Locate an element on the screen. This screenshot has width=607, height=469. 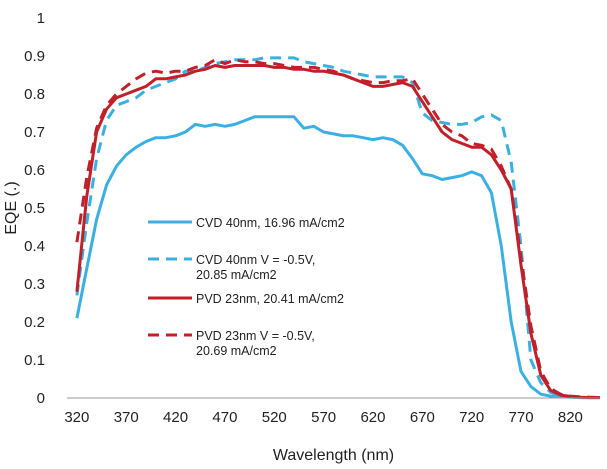
y-tick-label: 0.8 is located at coordinates (34, 94).